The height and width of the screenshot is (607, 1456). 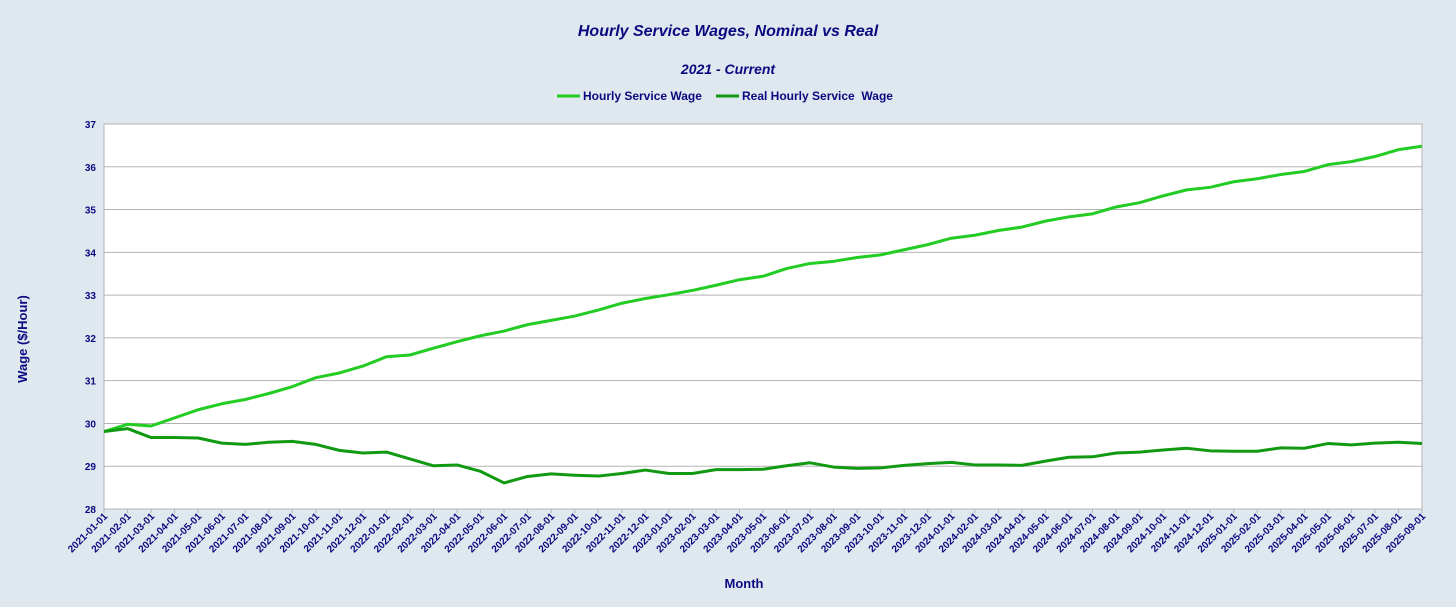 I want to click on y-tick-label: 31, so click(x=91, y=382).